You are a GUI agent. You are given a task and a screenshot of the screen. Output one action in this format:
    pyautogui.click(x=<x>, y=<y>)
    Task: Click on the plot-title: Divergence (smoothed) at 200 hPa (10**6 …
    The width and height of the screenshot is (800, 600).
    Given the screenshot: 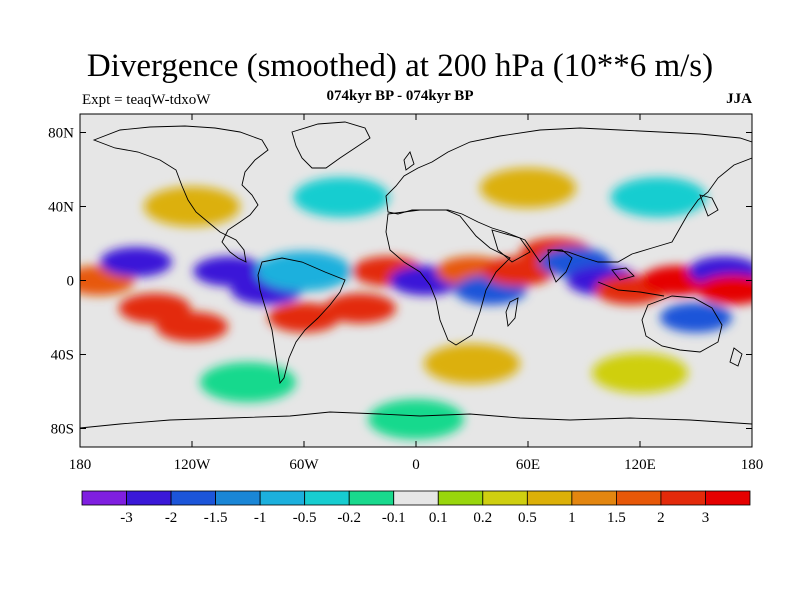 What is the action you would take?
    pyautogui.click(x=400, y=66)
    